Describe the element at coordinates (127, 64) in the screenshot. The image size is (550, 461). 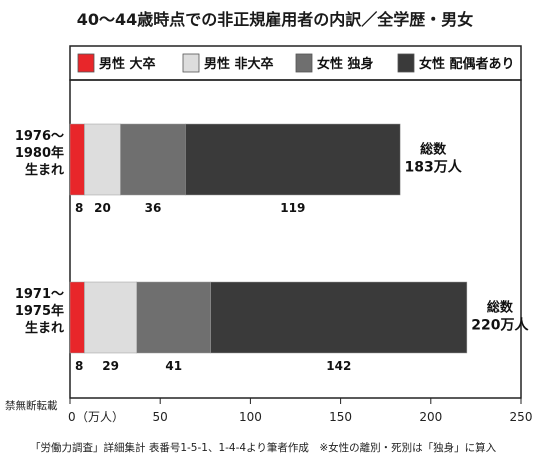
I see `legend-label-0: 男性 大卒` at that location.